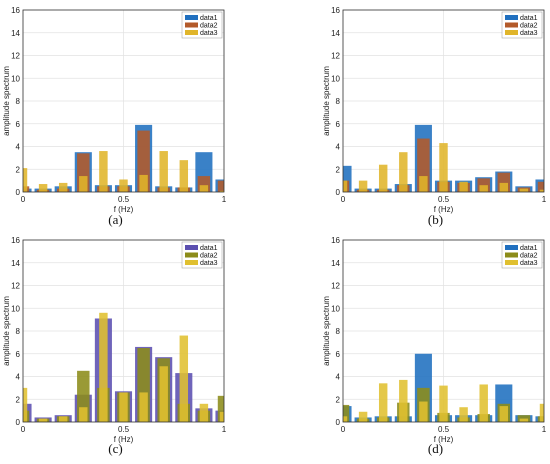 The width and height of the screenshot is (550, 464). I want to click on panel-caption: (d), so click(435, 448).